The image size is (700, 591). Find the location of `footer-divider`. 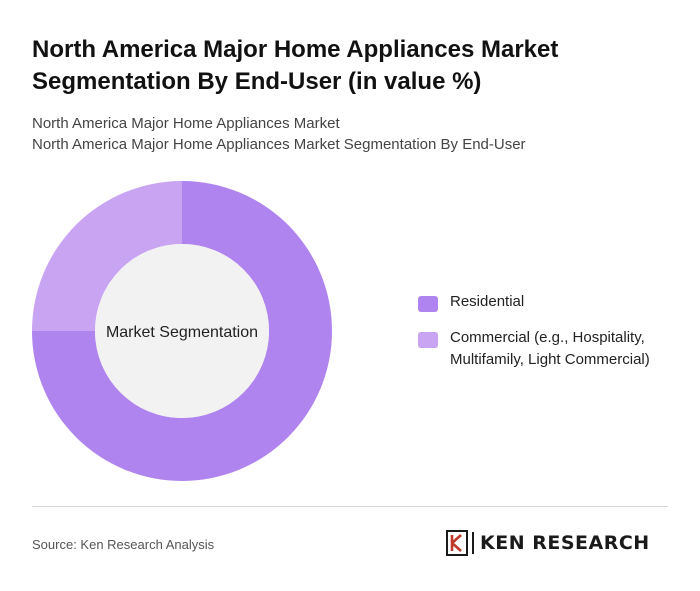

footer-divider is located at coordinates (350, 506).